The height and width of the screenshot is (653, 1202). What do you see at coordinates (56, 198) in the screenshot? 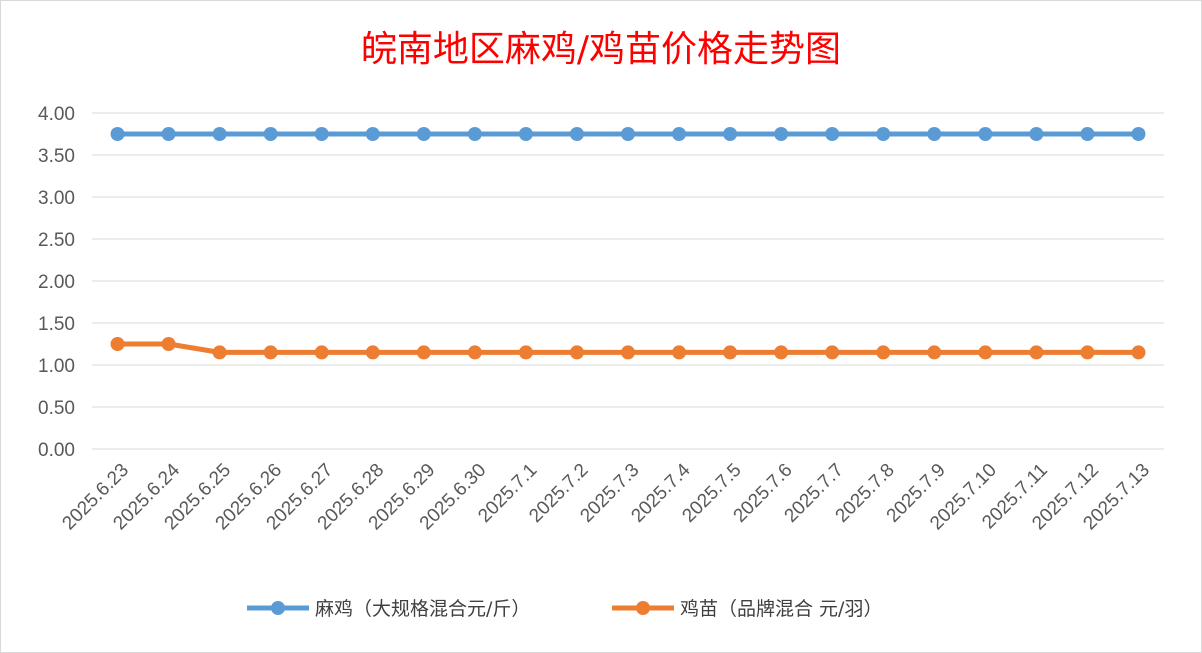
I see `y-tick-label: 3.00` at bounding box center [56, 198].